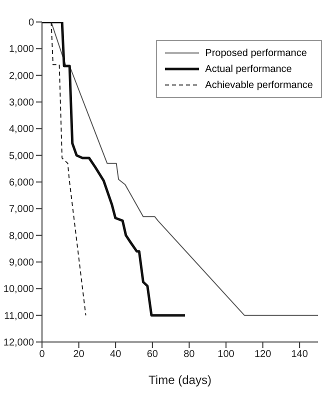 The height and width of the screenshot is (400, 324). I want to click on y-tick-label: 6,000, so click(21, 183).